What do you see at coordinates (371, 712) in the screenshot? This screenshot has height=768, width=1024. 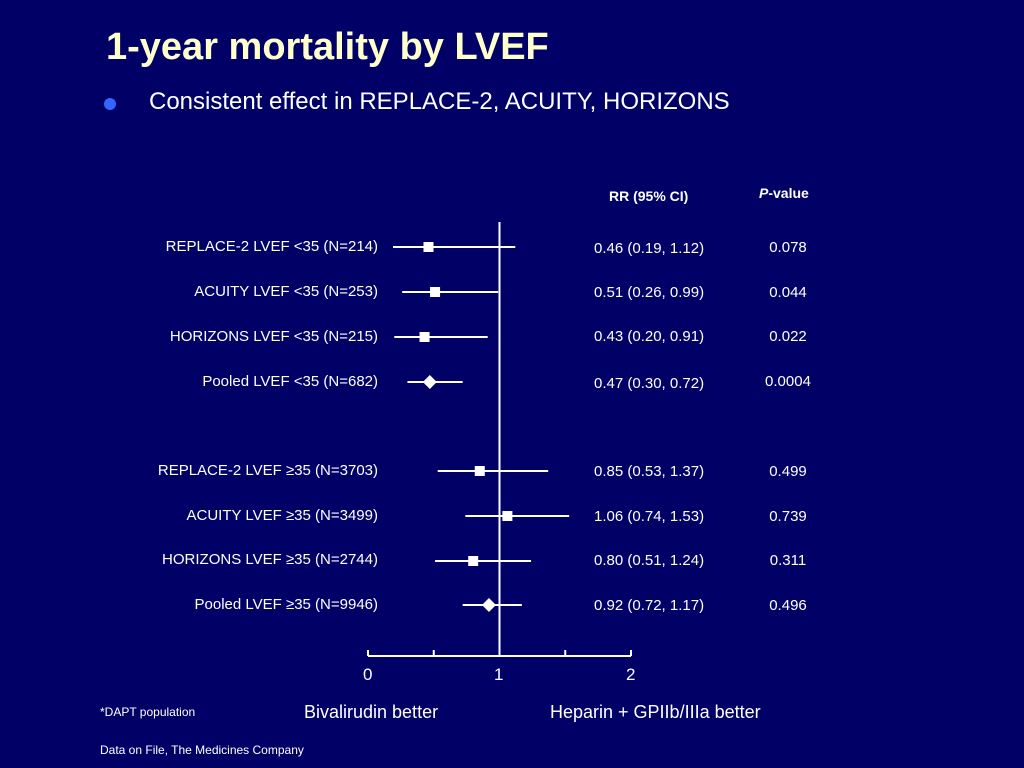 I see `left-axis-caption: Bivalirudin better` at bounding box center [371, 712].